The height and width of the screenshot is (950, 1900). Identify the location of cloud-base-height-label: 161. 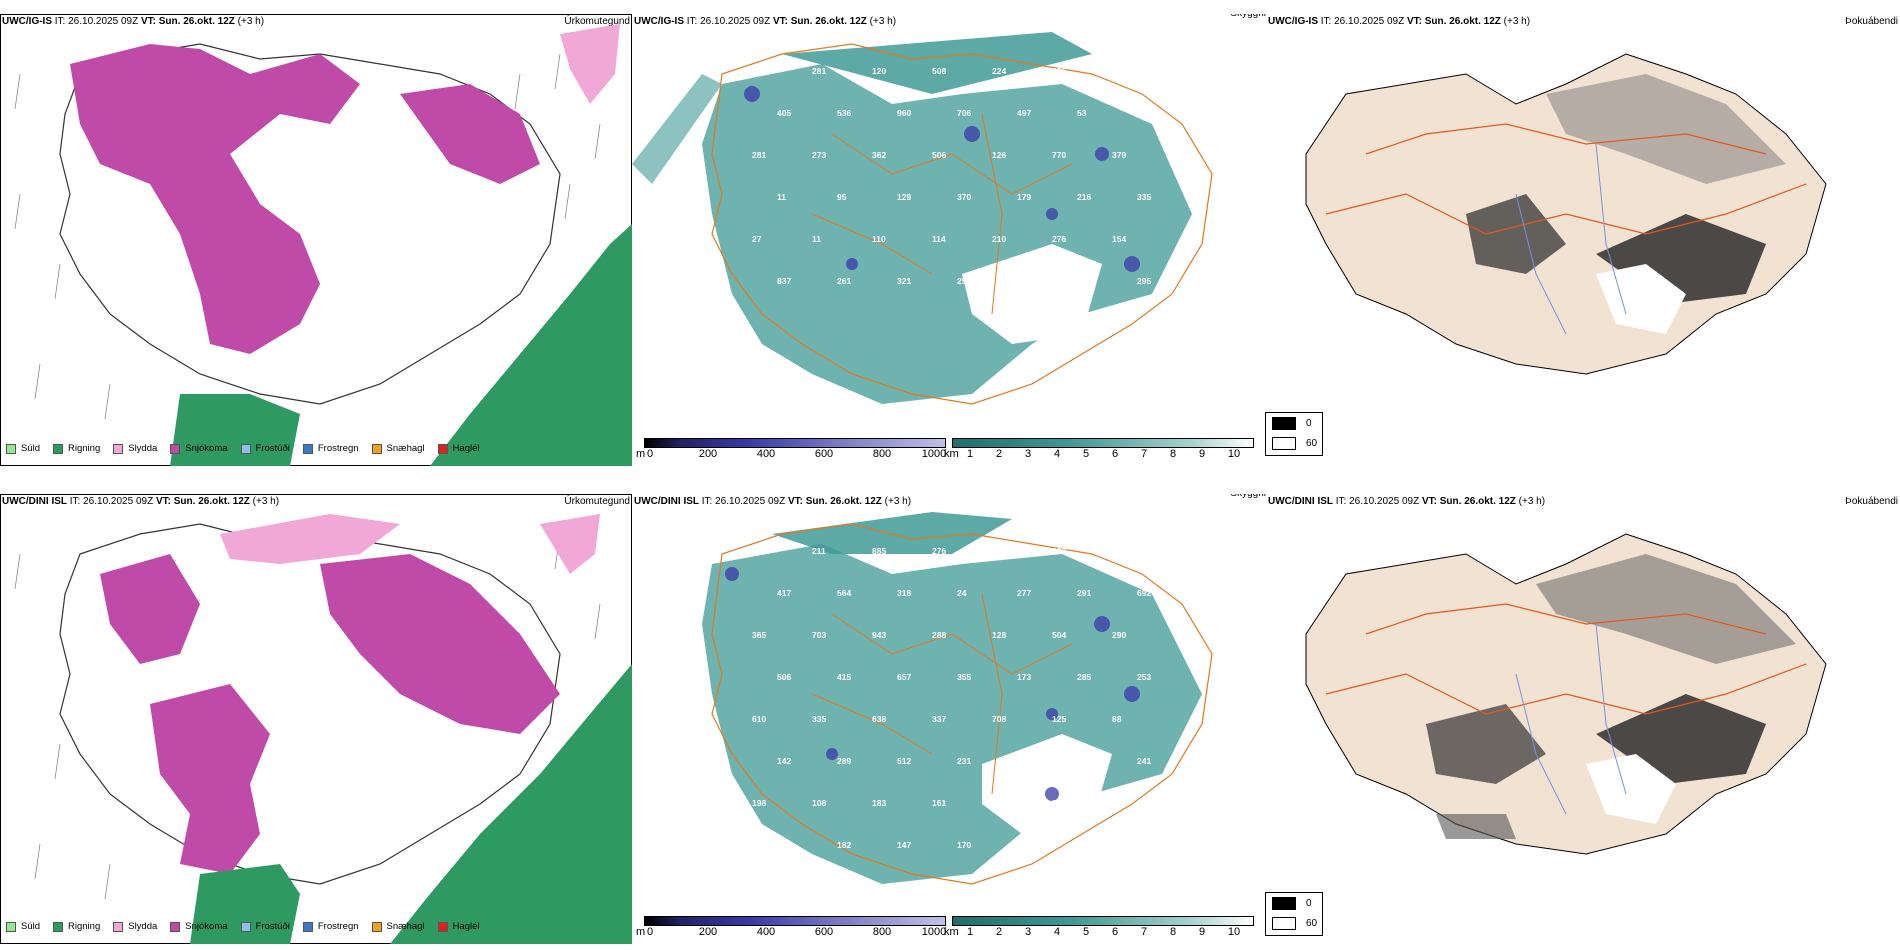
(939, 803).